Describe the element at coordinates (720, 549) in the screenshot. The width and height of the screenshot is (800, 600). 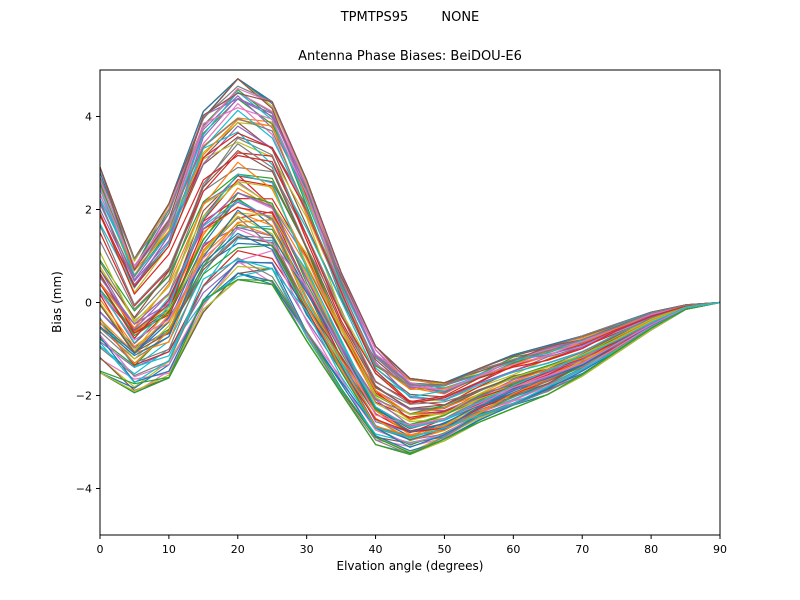
I see `x-tick-label: 90` at that location.